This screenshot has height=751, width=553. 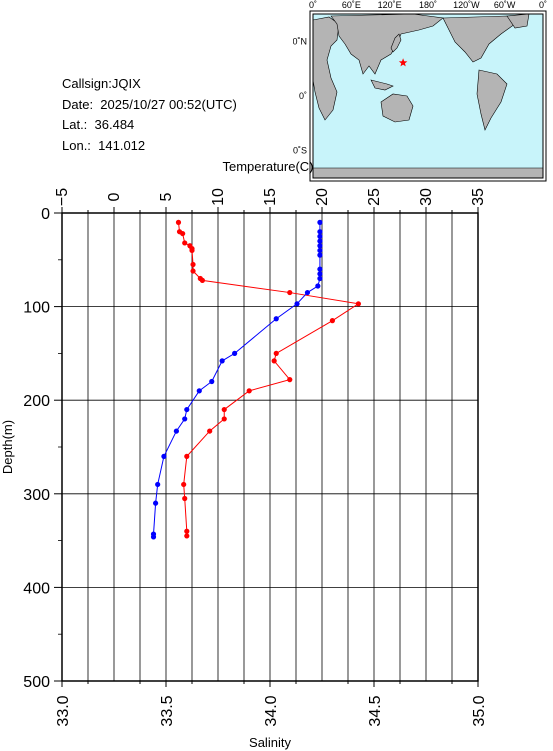 What do you see at coordinates (36, 401) in the screenshot?
I see `depth-tick-label: 200` at bounding box center [36, 401].